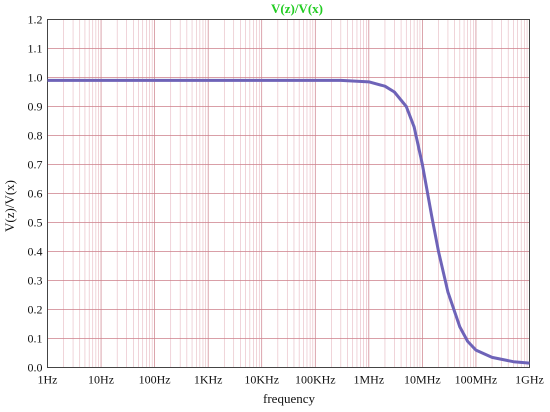 The width and height of the screenshot is (550, 412). What do you see at coordinates (529, 380) in the screenshot?
I see `x-tick-label: 1GHz` at bounding box center [529, 380].